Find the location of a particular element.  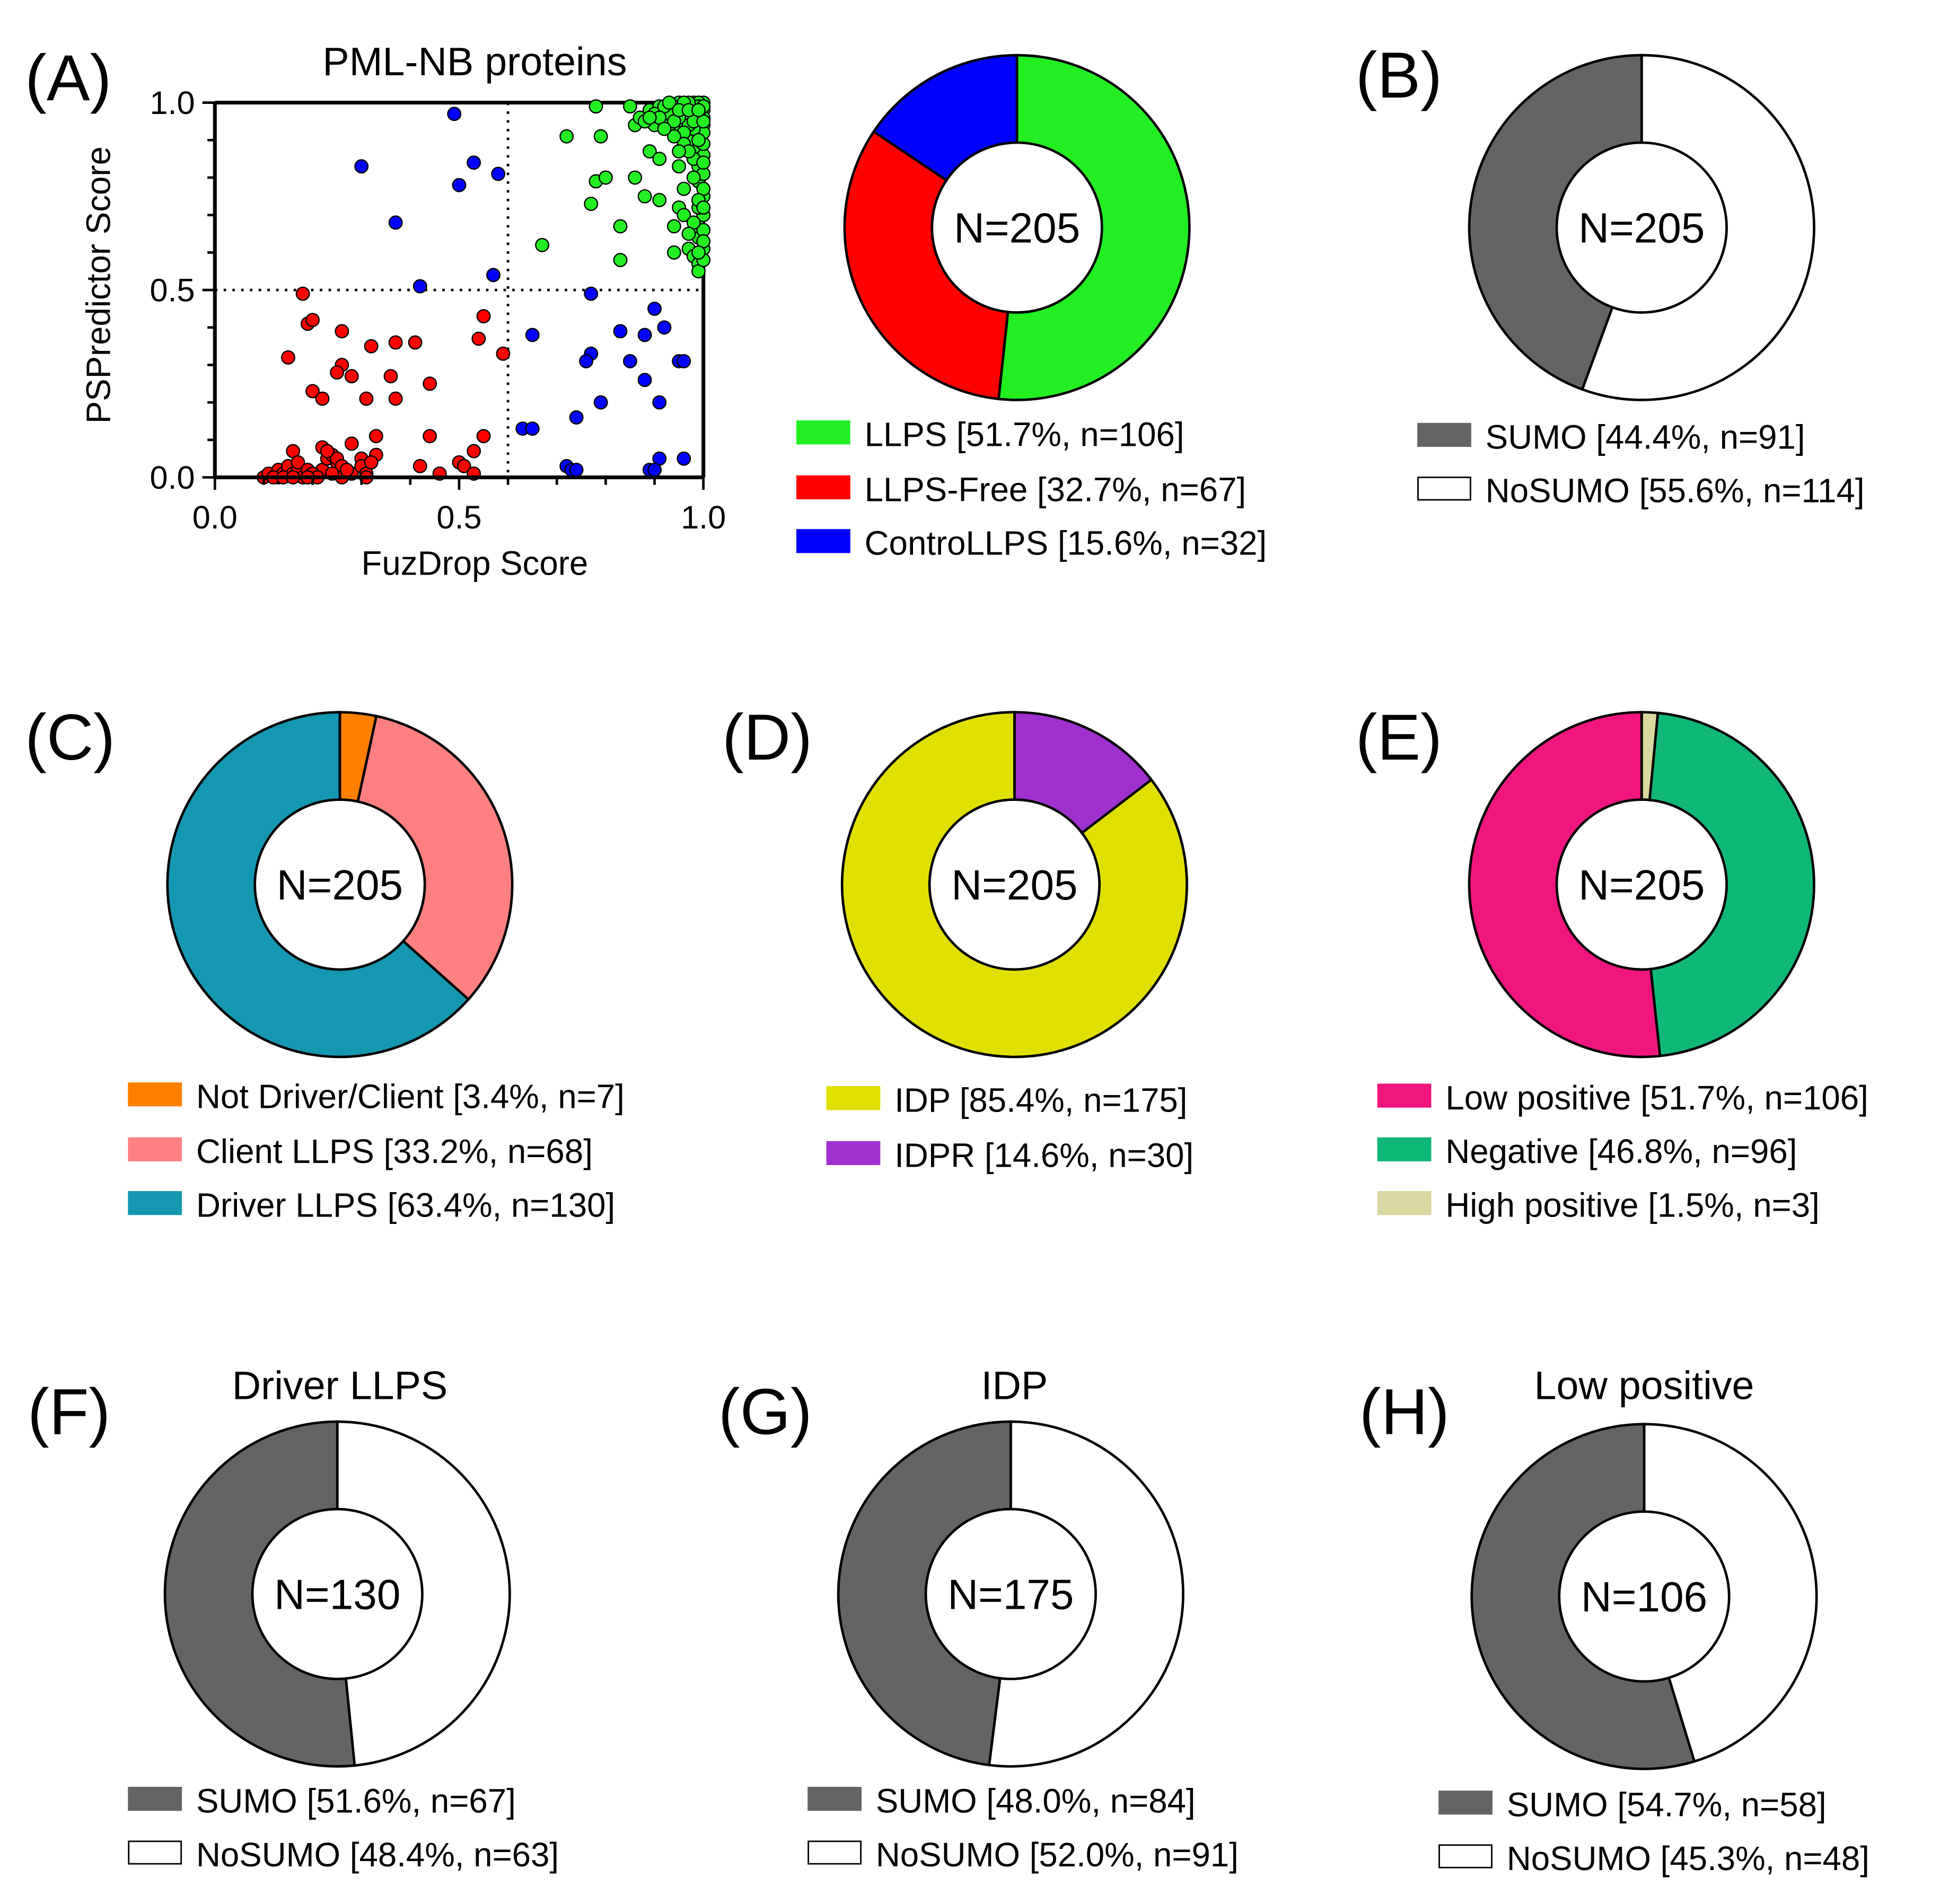

donut-slice-idpr is located at coordinates (1083, 773).